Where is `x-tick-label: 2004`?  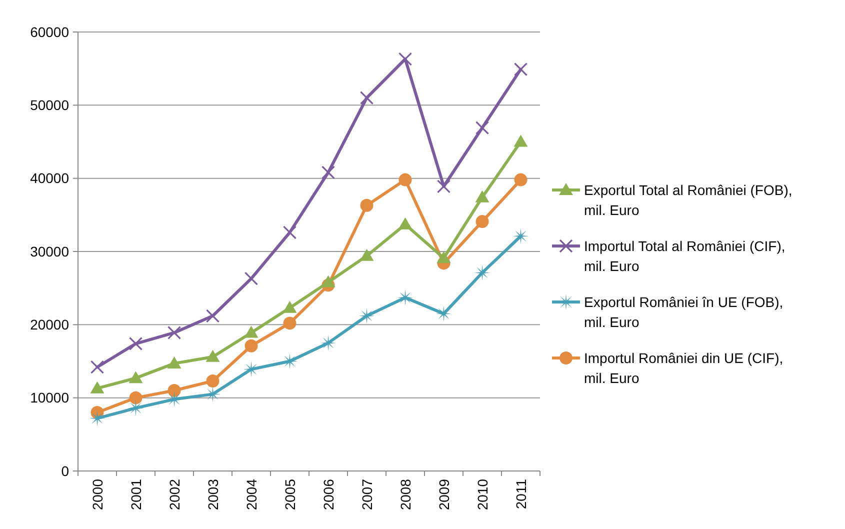 x-tick-label: 2004 is located at coordinates (251, 494).